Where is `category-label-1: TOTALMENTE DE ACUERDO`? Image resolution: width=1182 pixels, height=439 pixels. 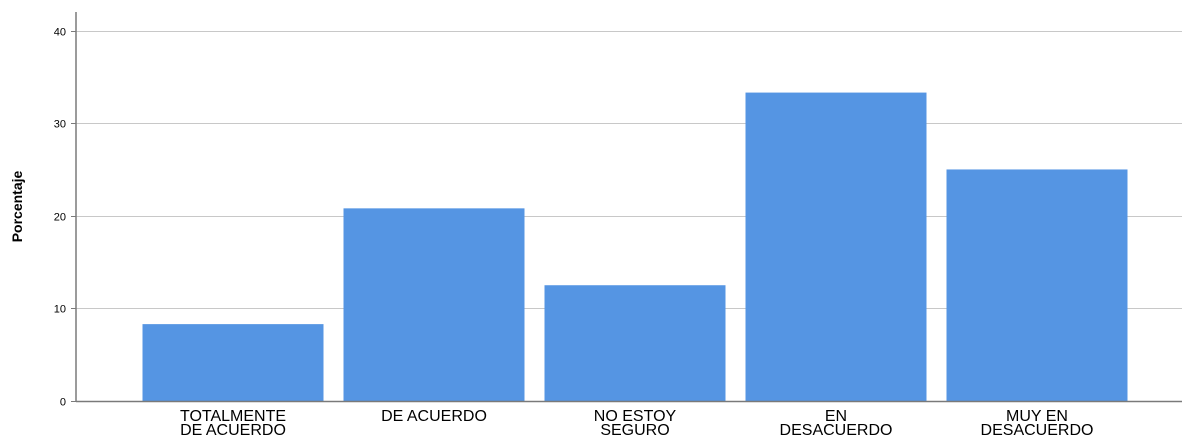 category-label-1: TOTALMENTE DE ACUERDO is located at coordinates (233, 423).